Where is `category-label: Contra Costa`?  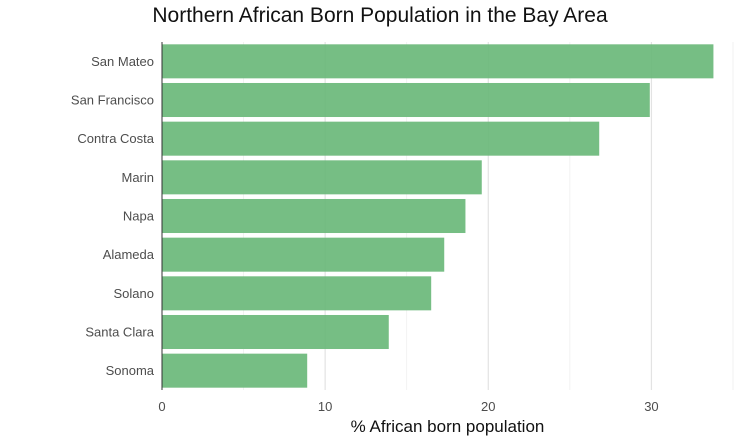
category-label: Contra Costa is located at coordinates (115, 138).